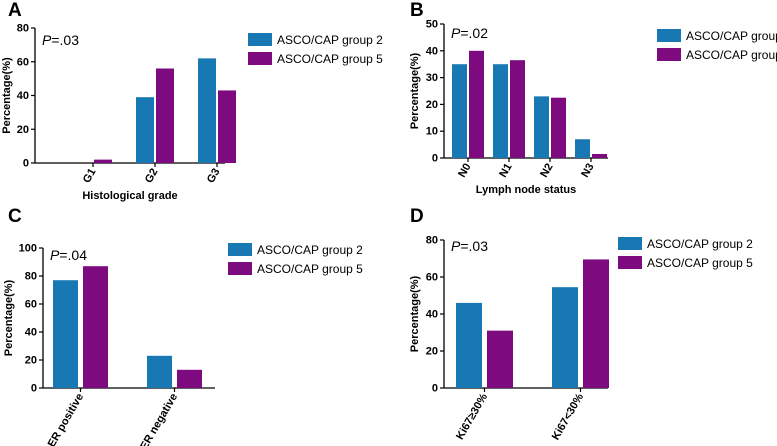 The width and height of the screenshot is (777, 446). What do you see at coordinates (546, 171) in the screenshot?
I see `x-tick-label: N2` at bounding box center [546, 171].